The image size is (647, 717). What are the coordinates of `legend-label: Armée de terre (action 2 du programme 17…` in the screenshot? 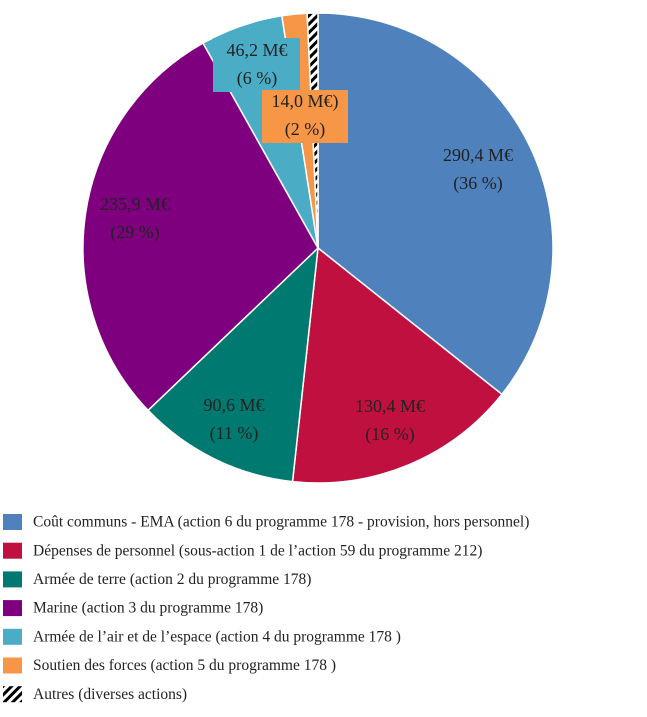 It's located at (172, 579).